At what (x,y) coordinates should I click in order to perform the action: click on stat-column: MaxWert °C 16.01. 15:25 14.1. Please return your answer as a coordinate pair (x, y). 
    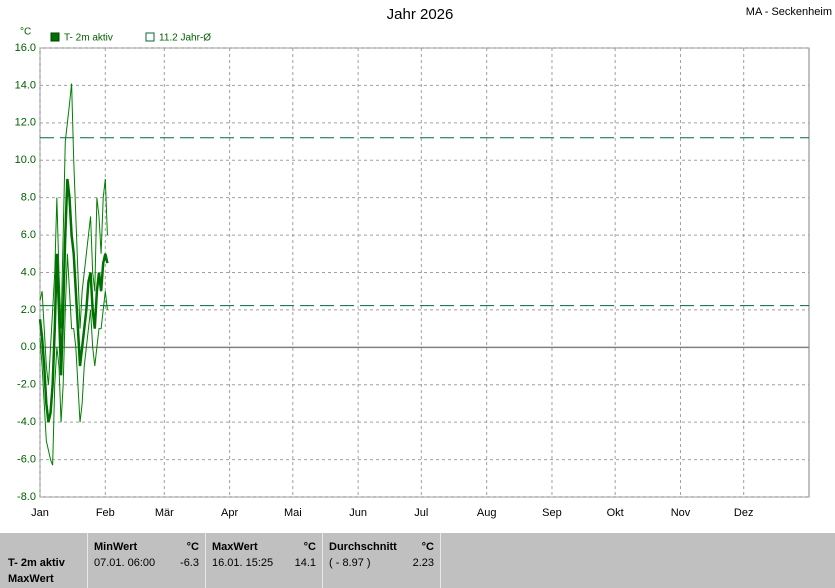
    Looking at the image, I should click on (264, 560).